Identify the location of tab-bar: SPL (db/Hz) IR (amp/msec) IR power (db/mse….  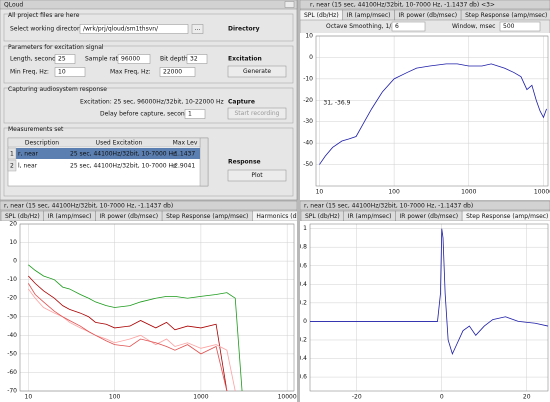
(425, 15).